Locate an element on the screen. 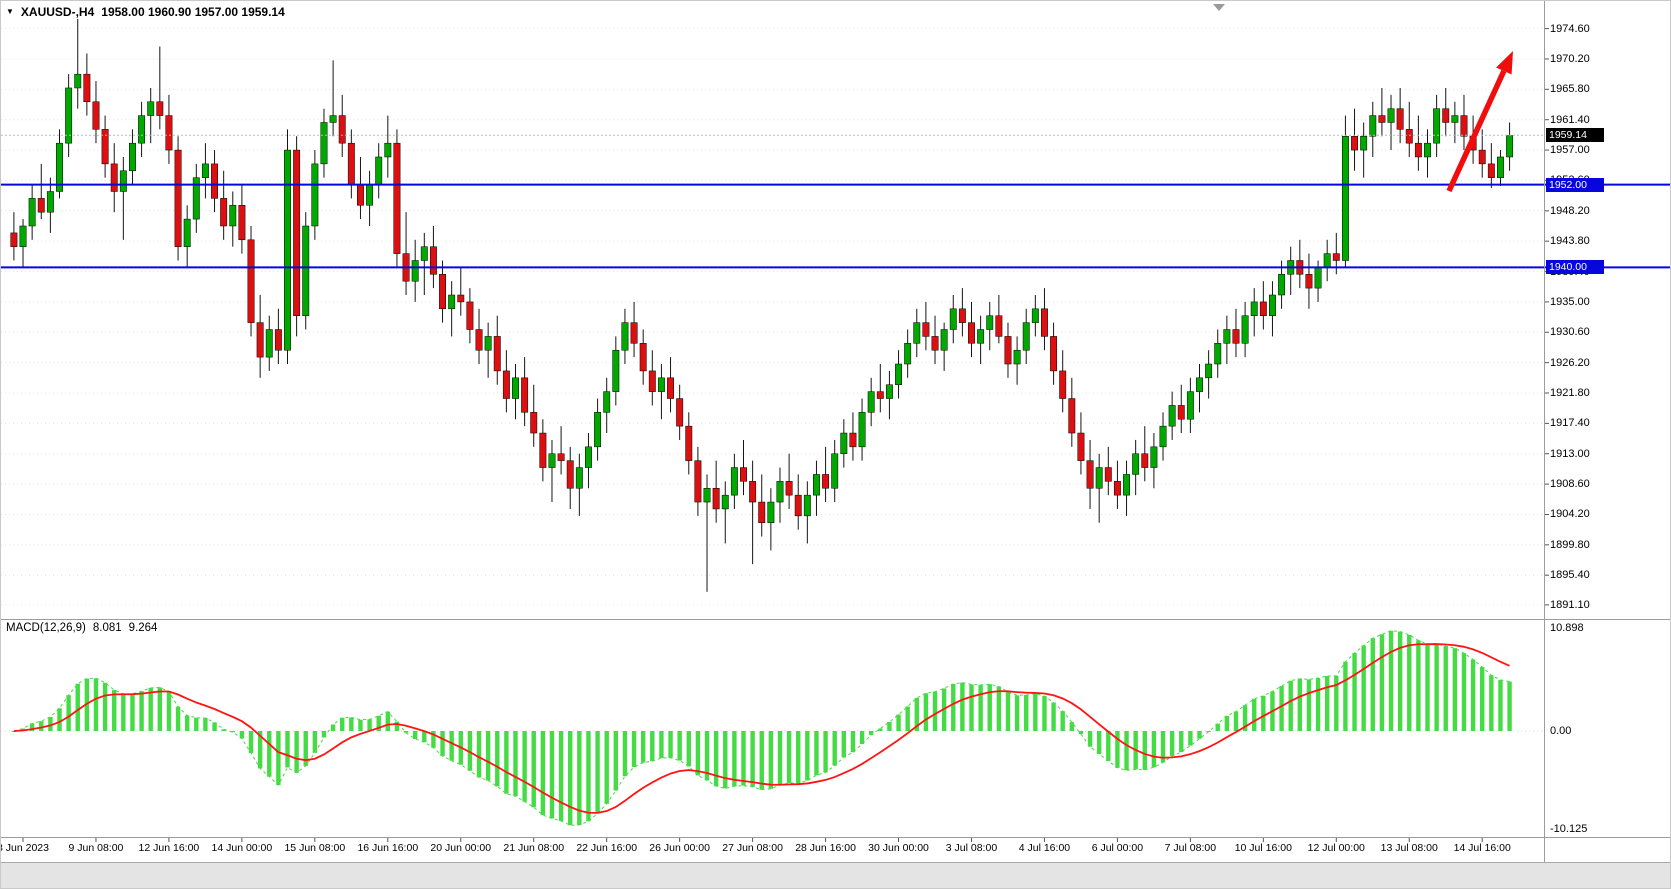 Image resolution: width=1671 pixels, height=889 pixels. price-axis-label: 1908.60 is located at coordinates (1570, 484).